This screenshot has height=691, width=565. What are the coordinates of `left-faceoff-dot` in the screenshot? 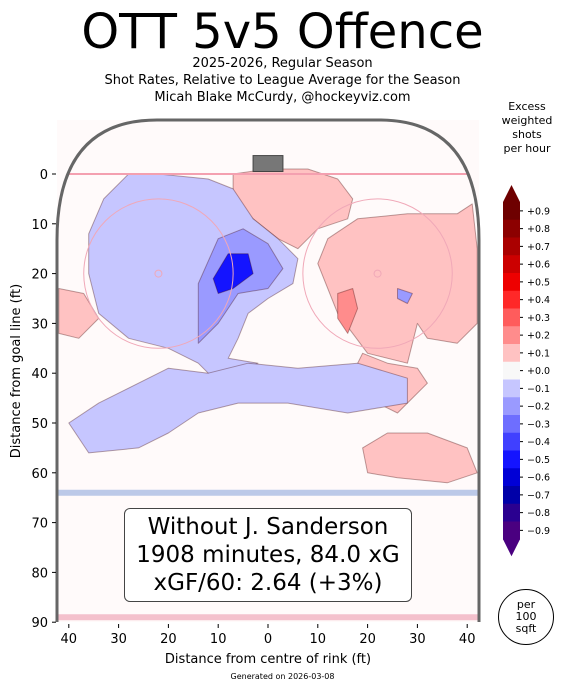 It's located at (158, 273).